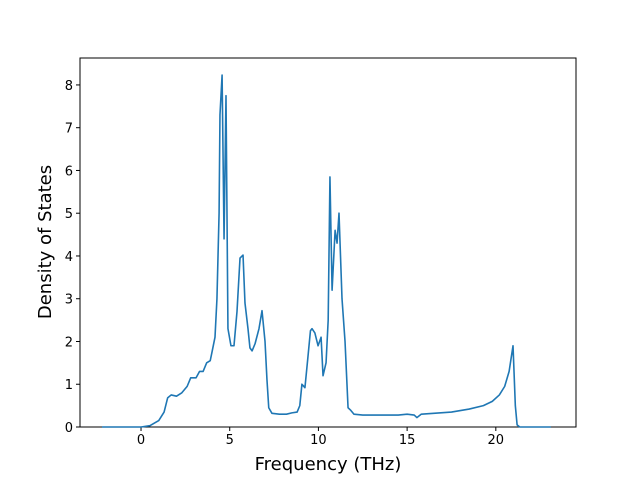 The width and height of the screenshot is (640, 480). I want to click on y-tick-label: 3, so click(69, 300).